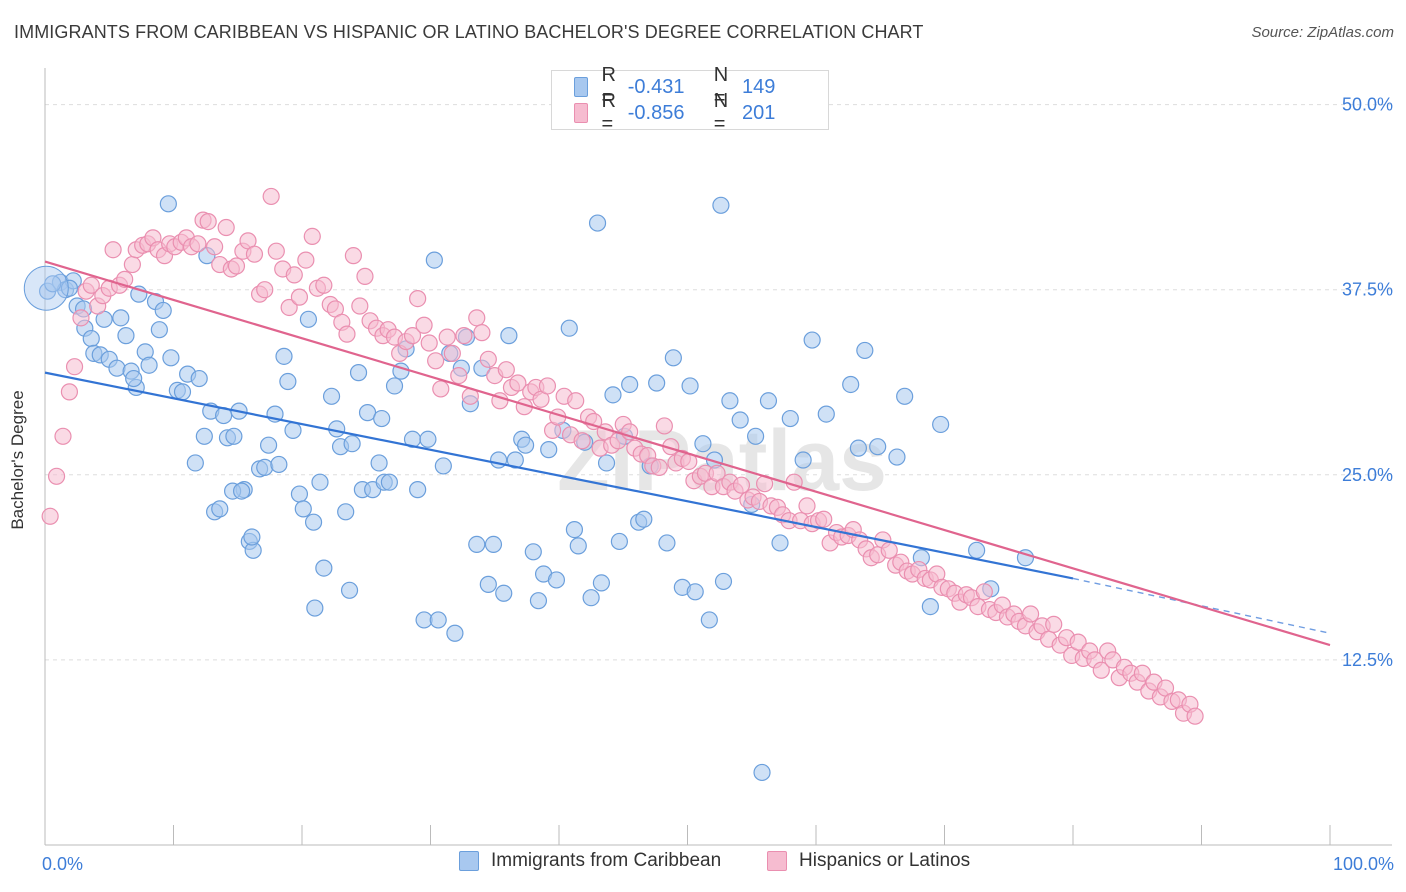  What do you see at coordinates (608, 86) in the screenshot?
I see `r-label: R =` at bounding box center [608, 86].